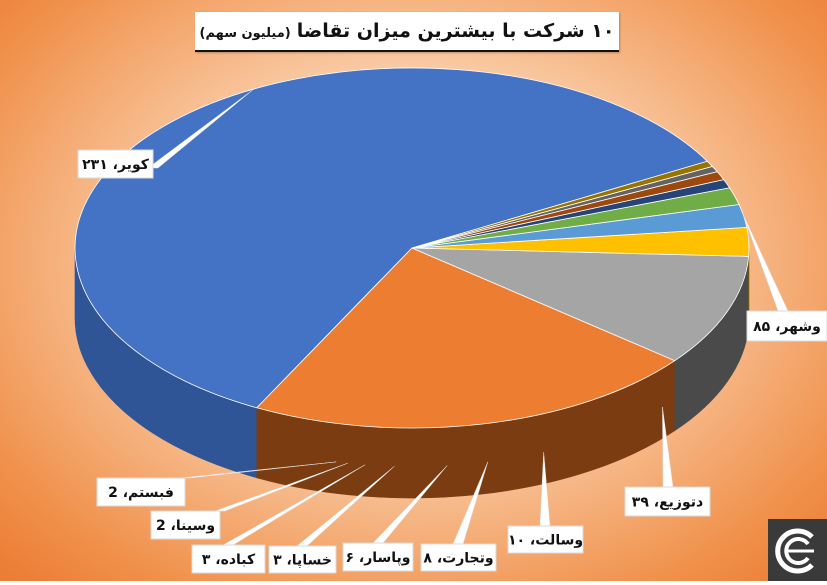  What do you see at coordinates (458, 559) in the screenshot?
I see `data-label-وتجارت: وتجارت، ۸` at bounding box center [458, 559].